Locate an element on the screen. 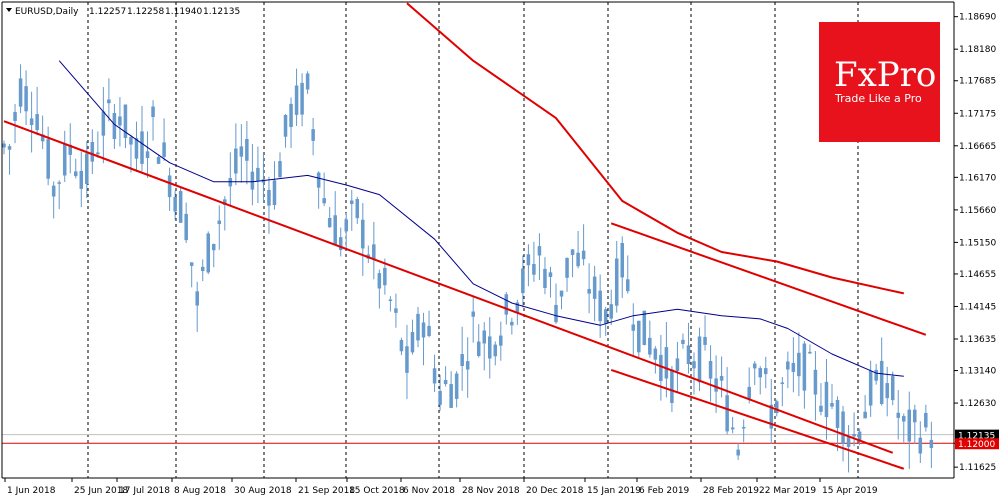 This screenshot has width=1000, height=500. logo-background is located at coordinates (879, 82).